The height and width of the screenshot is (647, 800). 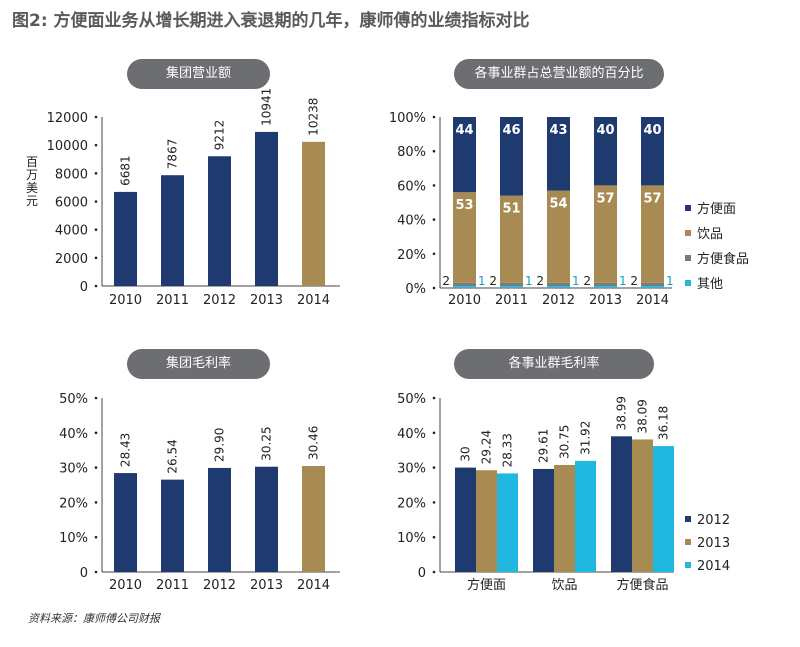 What do you see at coordinates (73, 538) in the screenshot?
I see `chart3-ytick-label: 10%` at bounding box center [73, 538].